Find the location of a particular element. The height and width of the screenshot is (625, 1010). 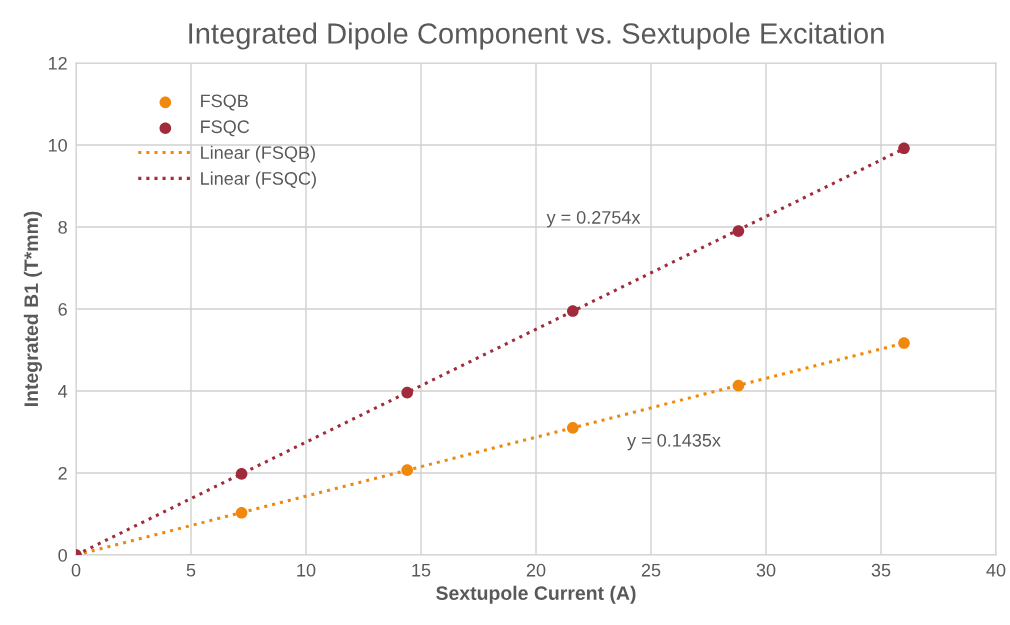

y-axis-title: Integrated B1 (T*mm) is located at coordinates (33, 309).